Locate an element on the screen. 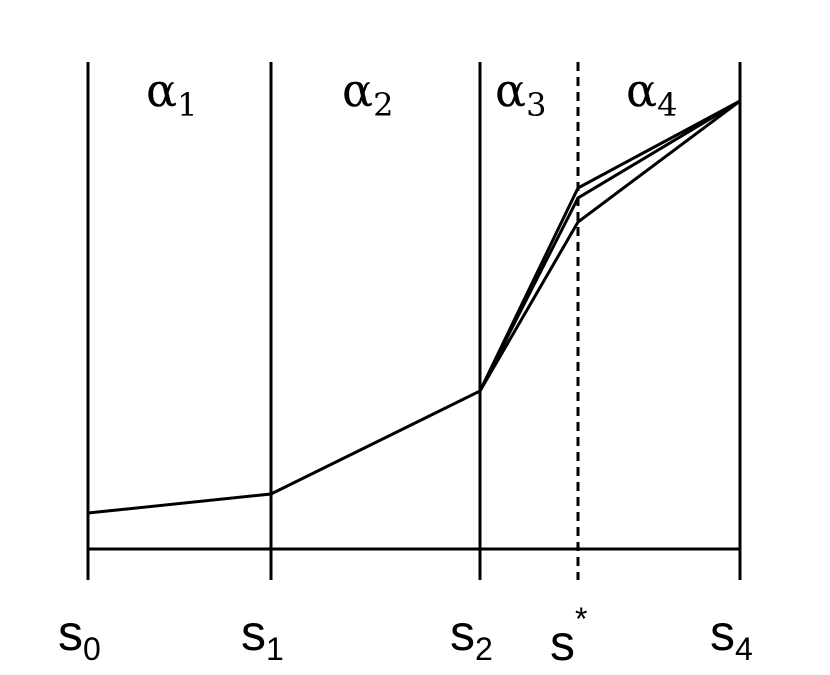 The width and height of the screenshot is (830, 675). axis-label: s1 is located at coordinates (262, 636).